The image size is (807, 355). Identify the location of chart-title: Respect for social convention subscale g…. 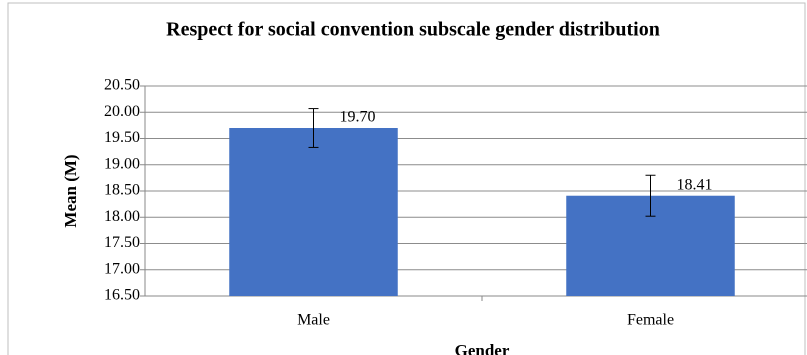
(413, 30).